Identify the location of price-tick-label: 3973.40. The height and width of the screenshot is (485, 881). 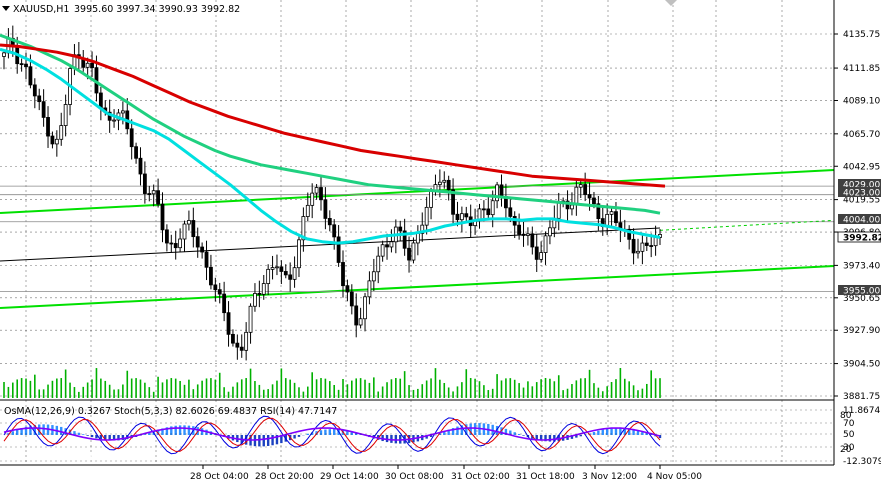
(861, 266).